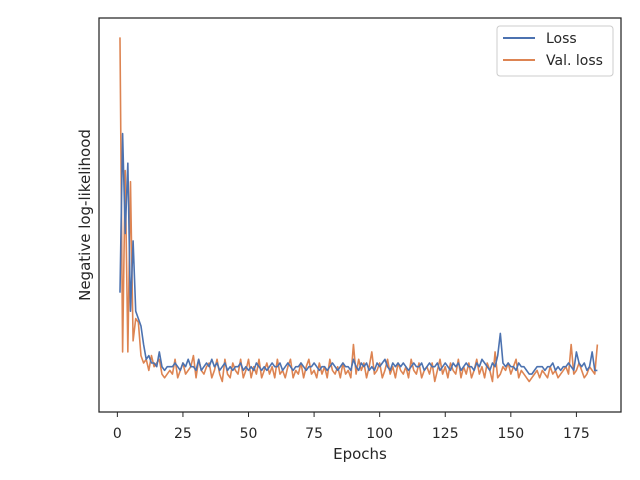  Describe the element at coordinates (85, 215) in the screenshot. I see `y-axis-label: Negative log-likelihood` at that location.